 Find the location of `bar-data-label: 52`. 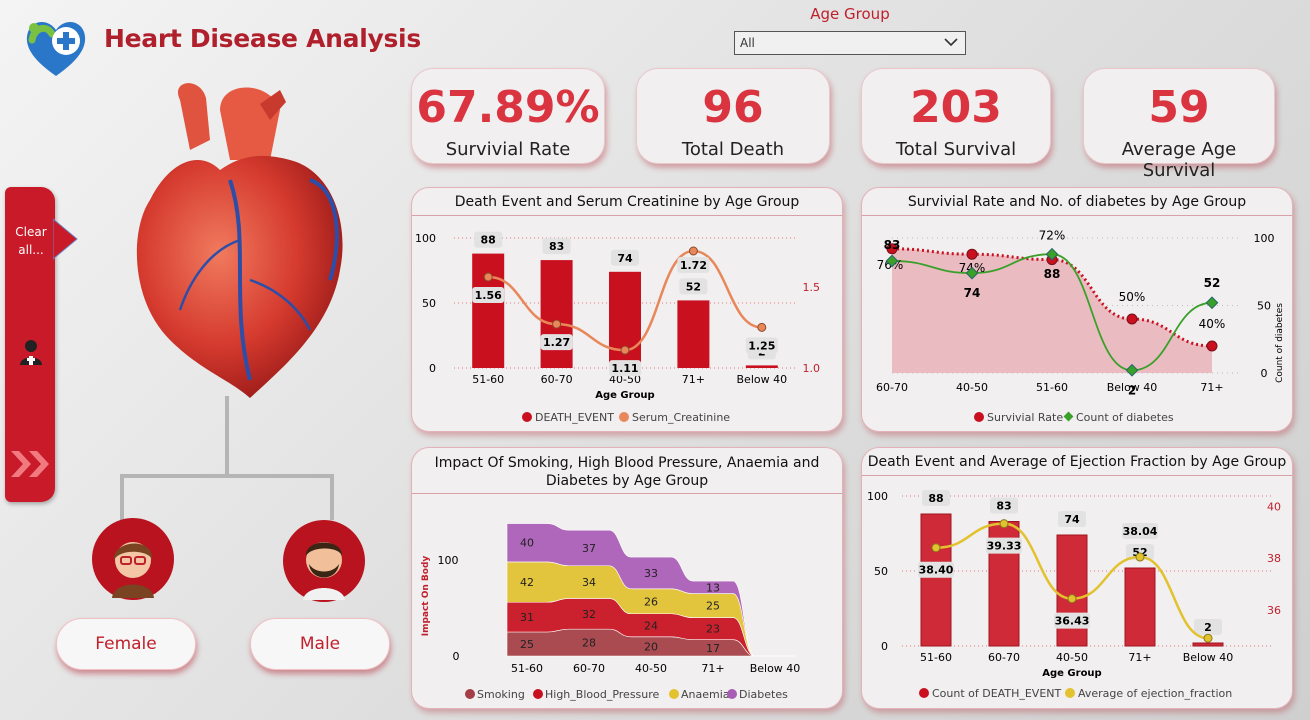

bar-data-label: 52 is located at coordinates (693, 286).